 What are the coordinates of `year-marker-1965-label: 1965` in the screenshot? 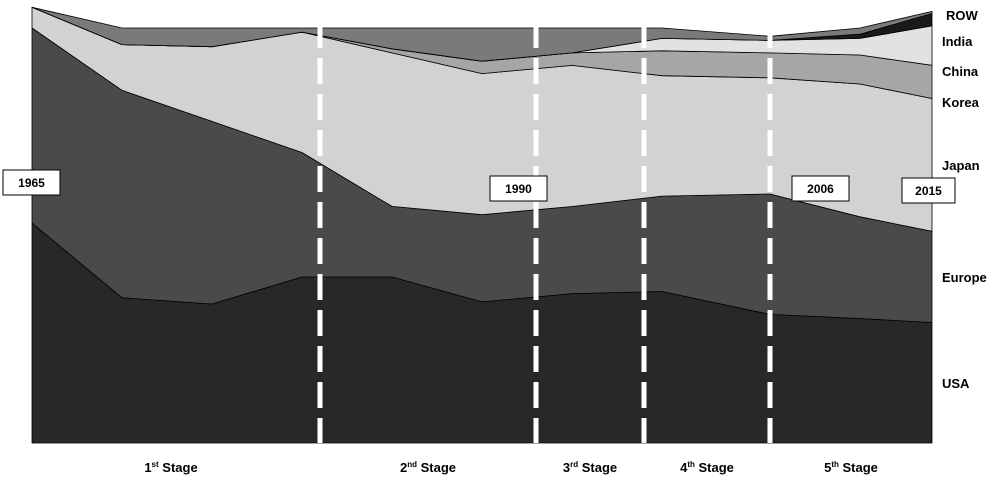 It's located at (31, 183).